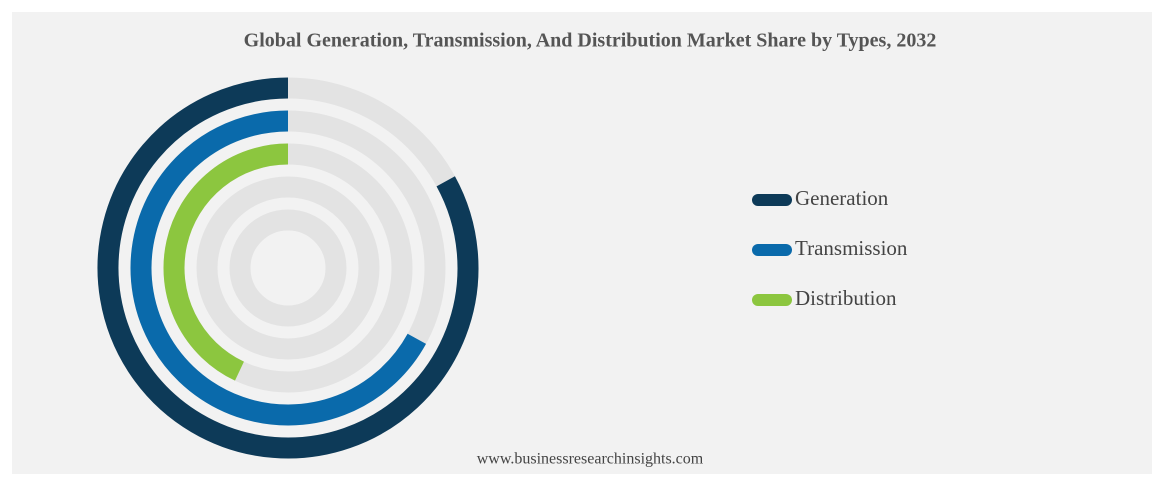 The image size is (1155, 479). Describe the element at coordinates (590, 459) in the screenshot. I see `source: www.businessresearchinsights.com` at that location.